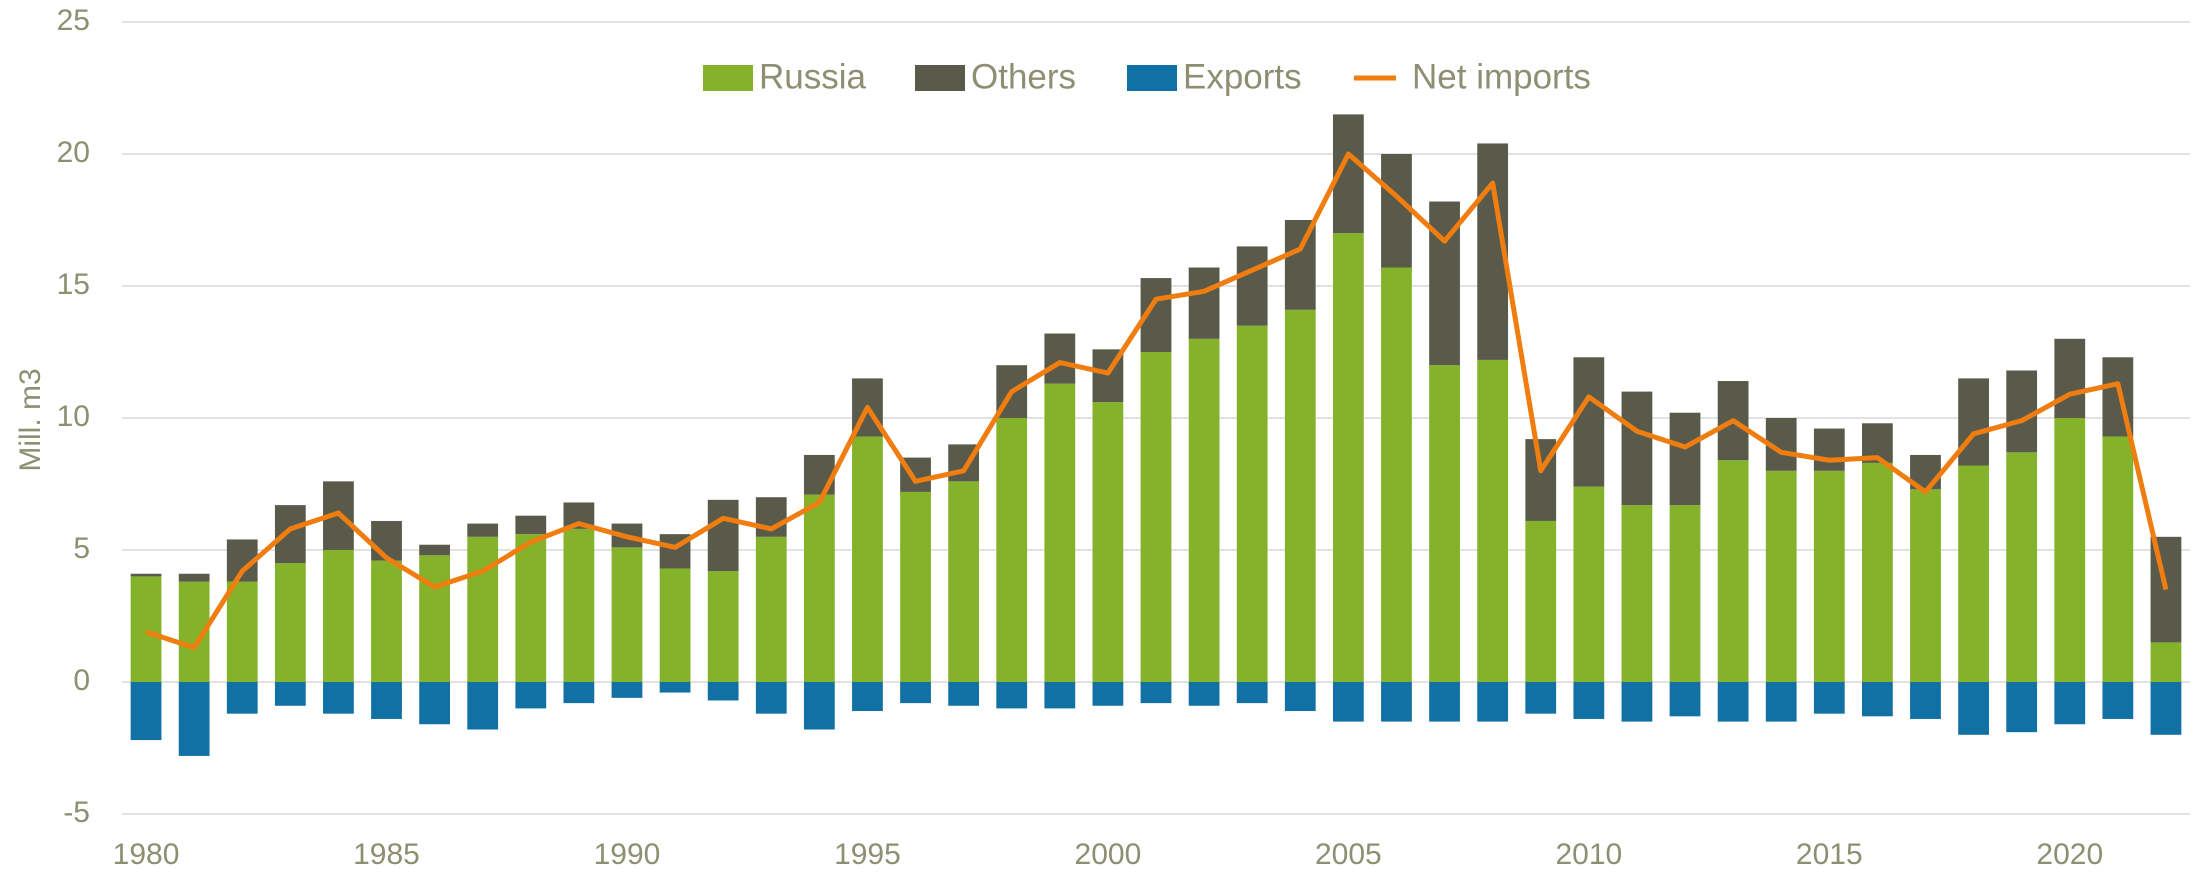 This screenshot has height=876, width=2193. What do you see at coordinates (81, 680) in the screenshot?
I see `y-tick-label: 0` at bounding box center [81, 680].